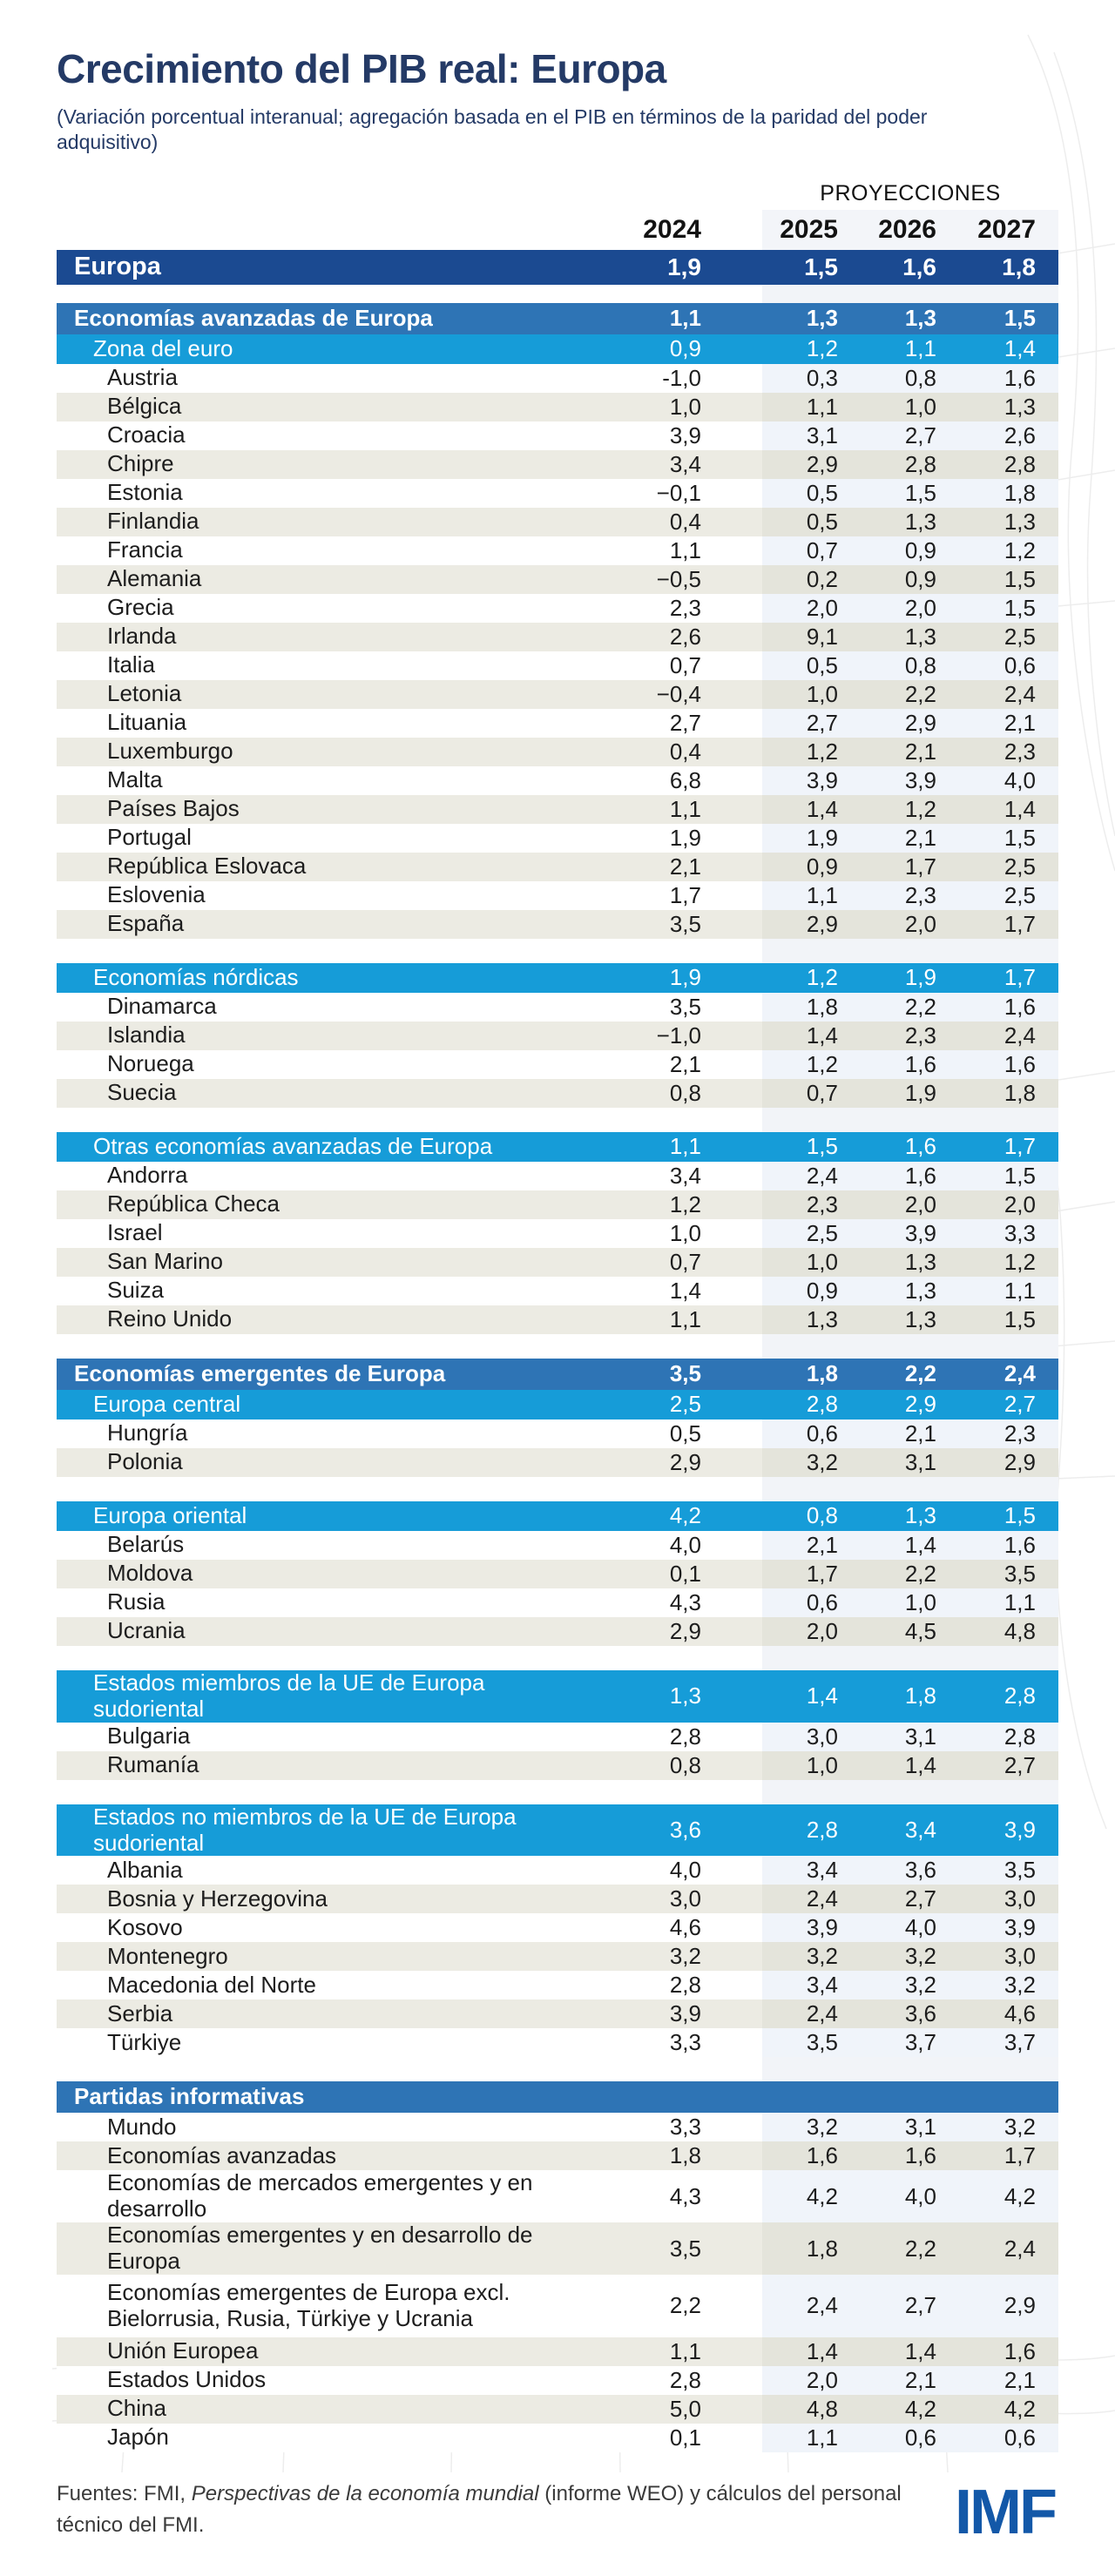  What do you see at coordinates (1009, 436) in the screenshot?
I see `cell-2027: 2,6` at bounding box center [1009, 436].